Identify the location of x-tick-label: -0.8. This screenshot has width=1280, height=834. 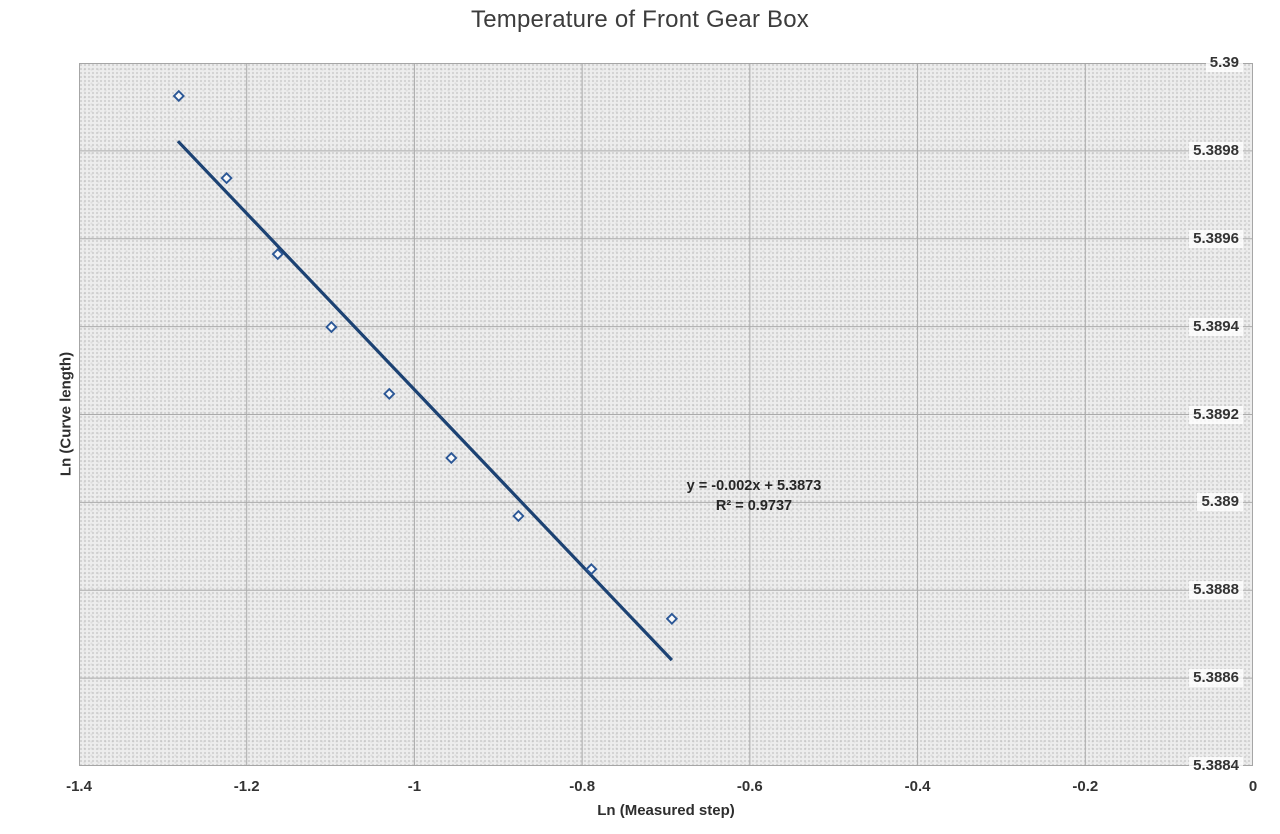
(582, 786).